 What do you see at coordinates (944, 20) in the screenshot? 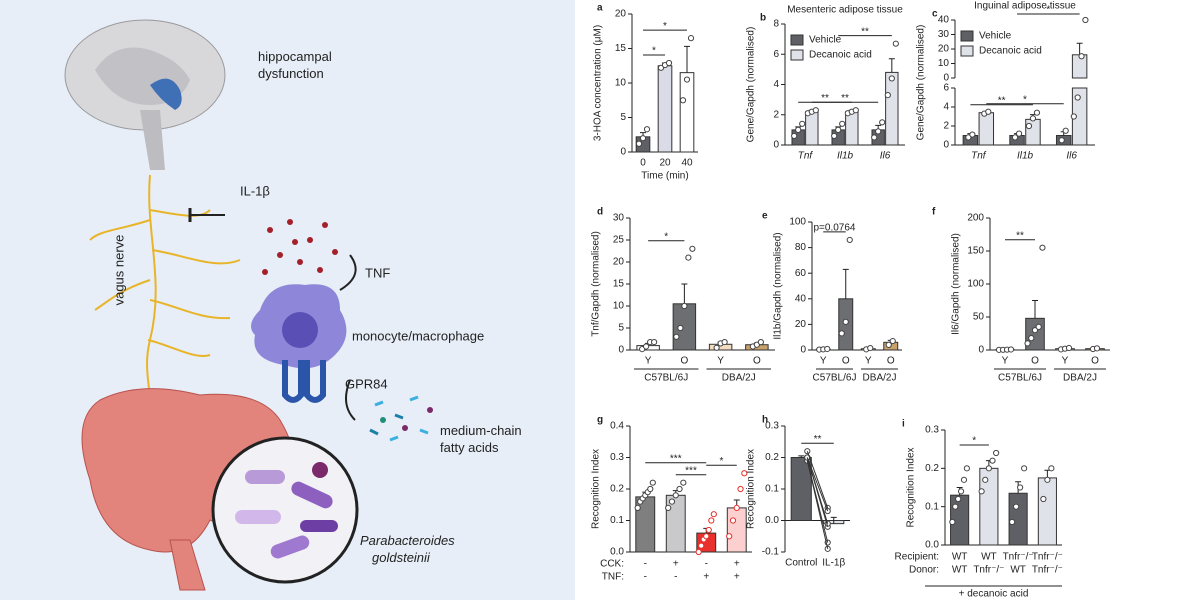
I see `y-tick-label: 40` at bounding box center [944, 20].